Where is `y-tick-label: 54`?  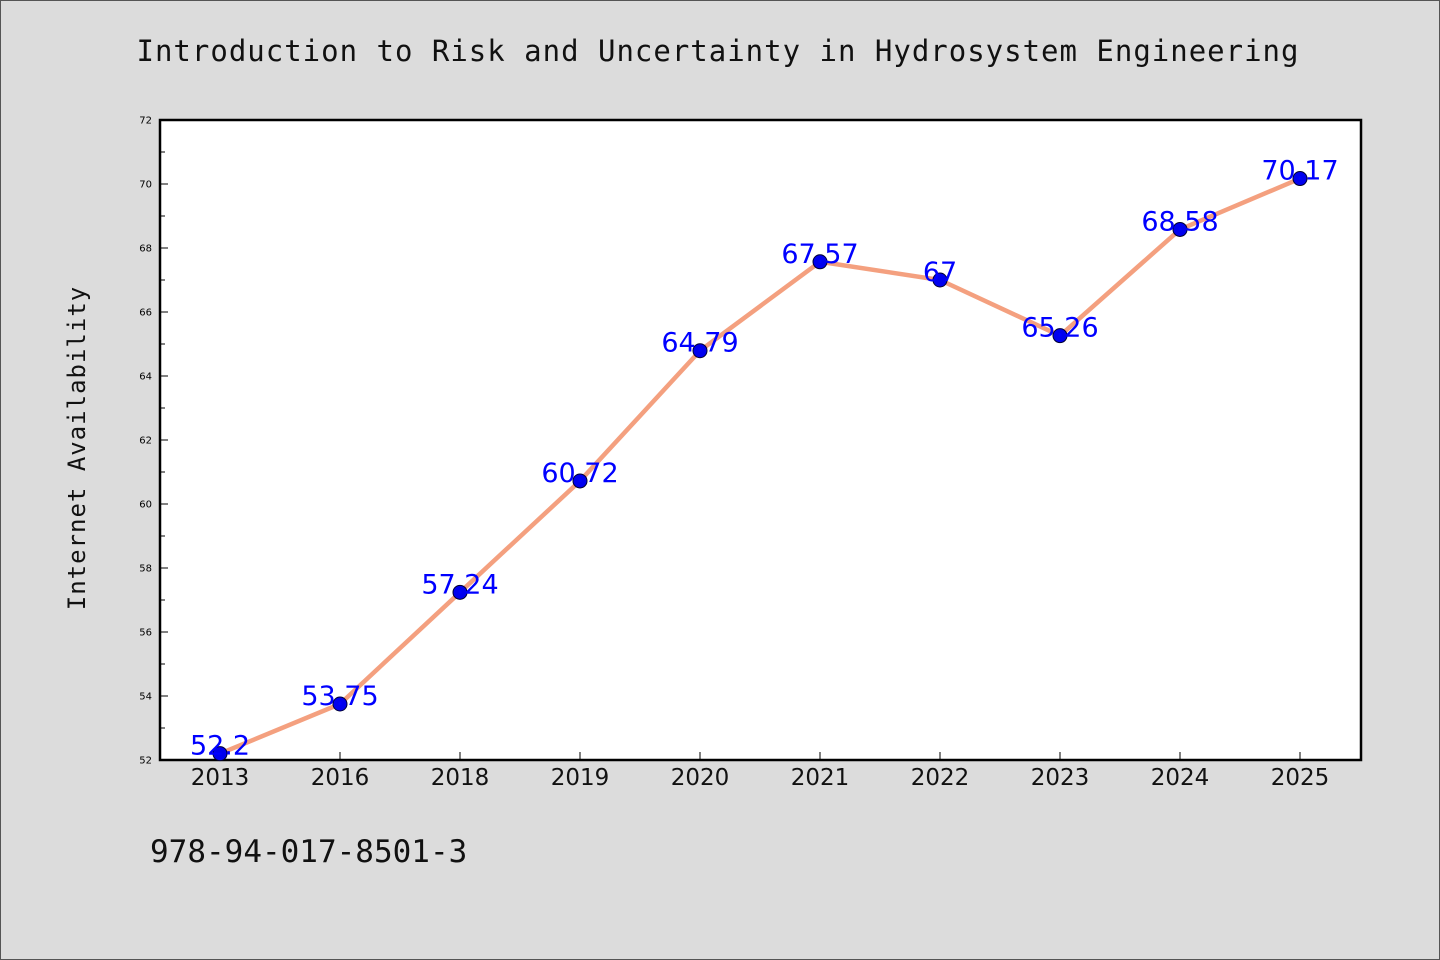
y-tick-label: 54 is located at coordinates (145, 697).